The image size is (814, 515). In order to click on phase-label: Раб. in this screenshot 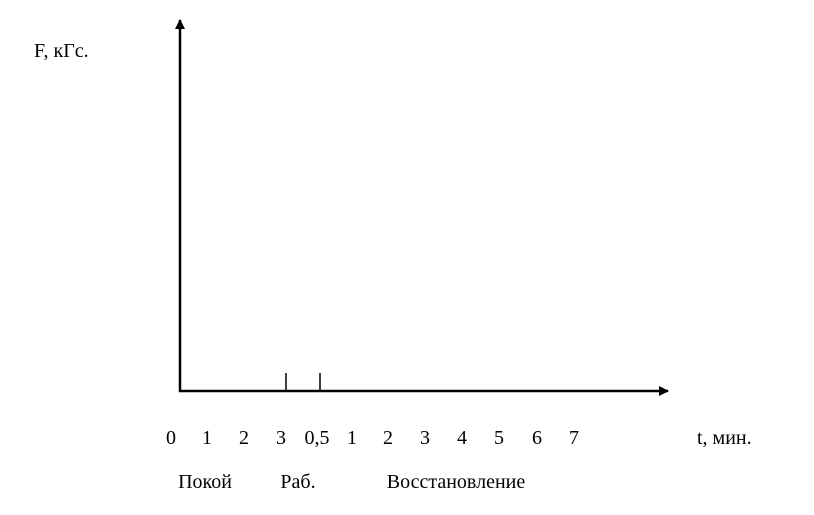, I will do `click(297, 482)`.